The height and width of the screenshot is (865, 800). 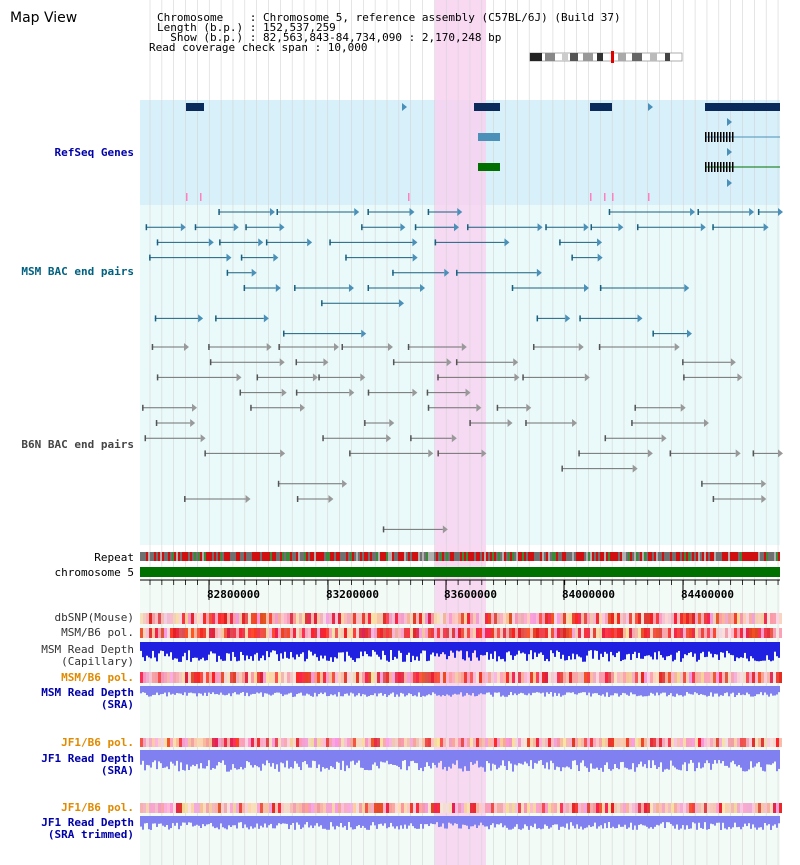 What do you see at coordinates (742, 107) in the screenshot?
I see `refseq-gene` at bounding box center [742, 107].